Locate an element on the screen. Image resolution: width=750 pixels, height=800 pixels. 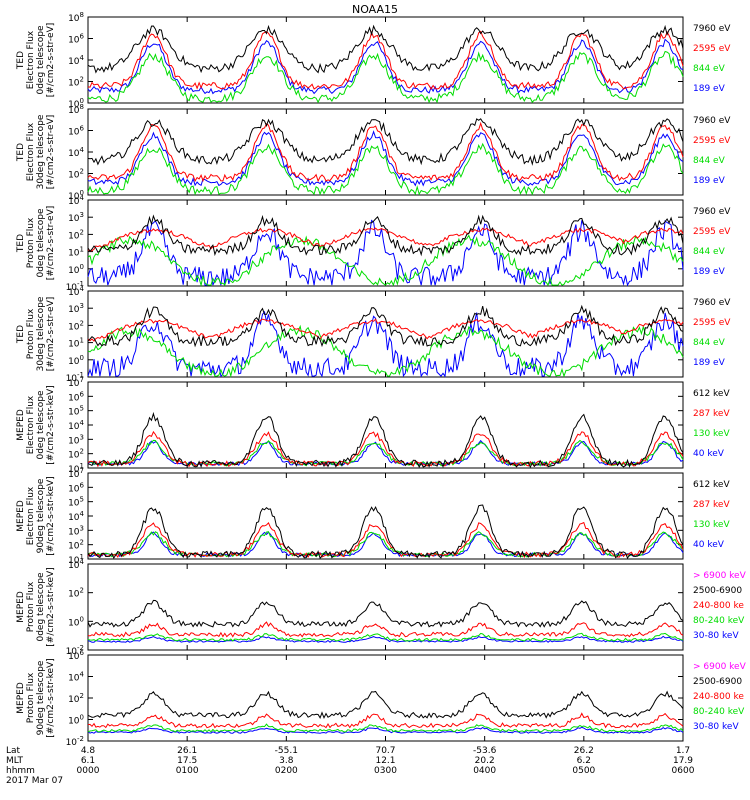
y-tick-label: 10⁸ is located at coordinates (76, 17).